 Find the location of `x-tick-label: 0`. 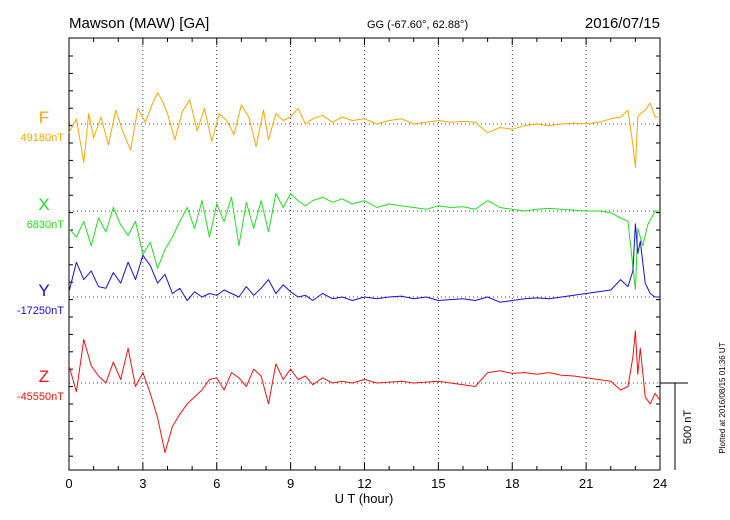

x-tick-label: 0 is located at coordinates (68, 483).